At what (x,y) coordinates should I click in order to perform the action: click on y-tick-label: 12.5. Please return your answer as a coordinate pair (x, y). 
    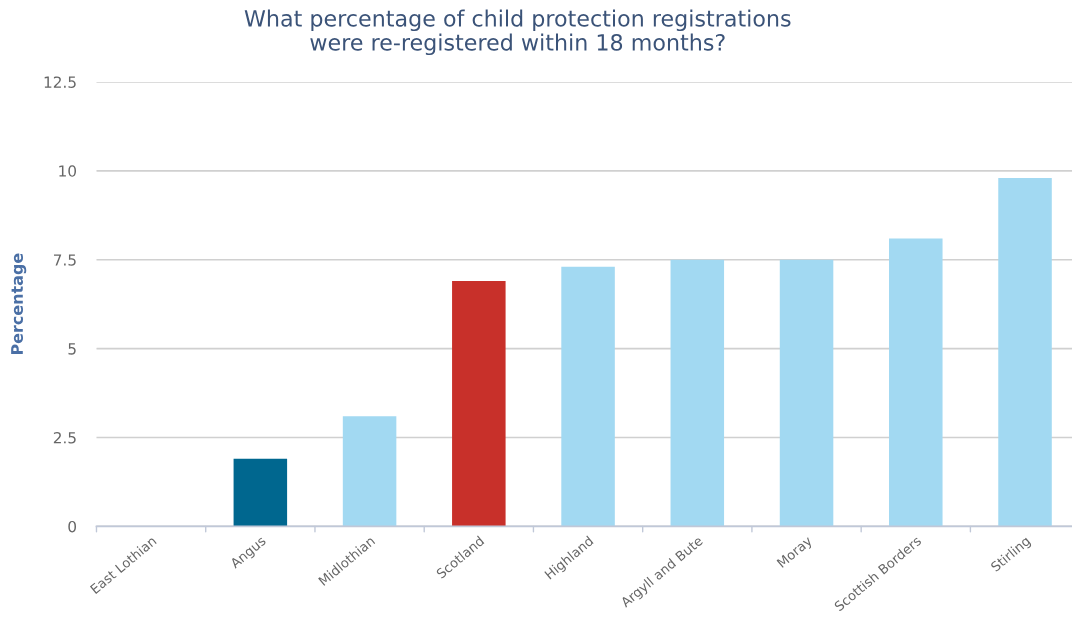
    Looking at the image, I should click on (60, 82).